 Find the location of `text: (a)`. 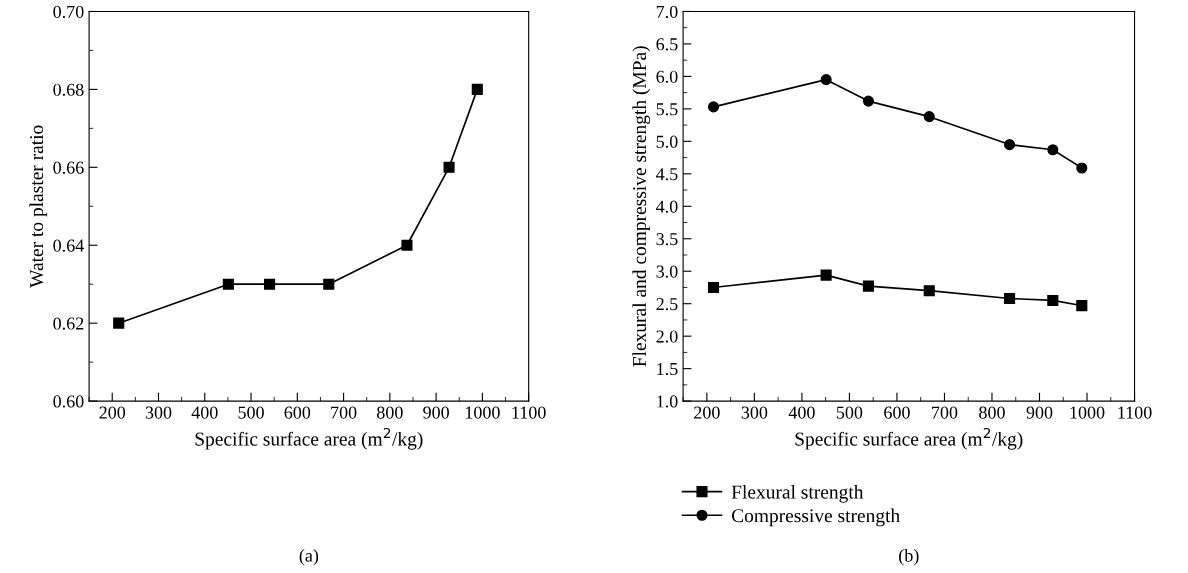

text: (a) is located at coordinates (309, 557).